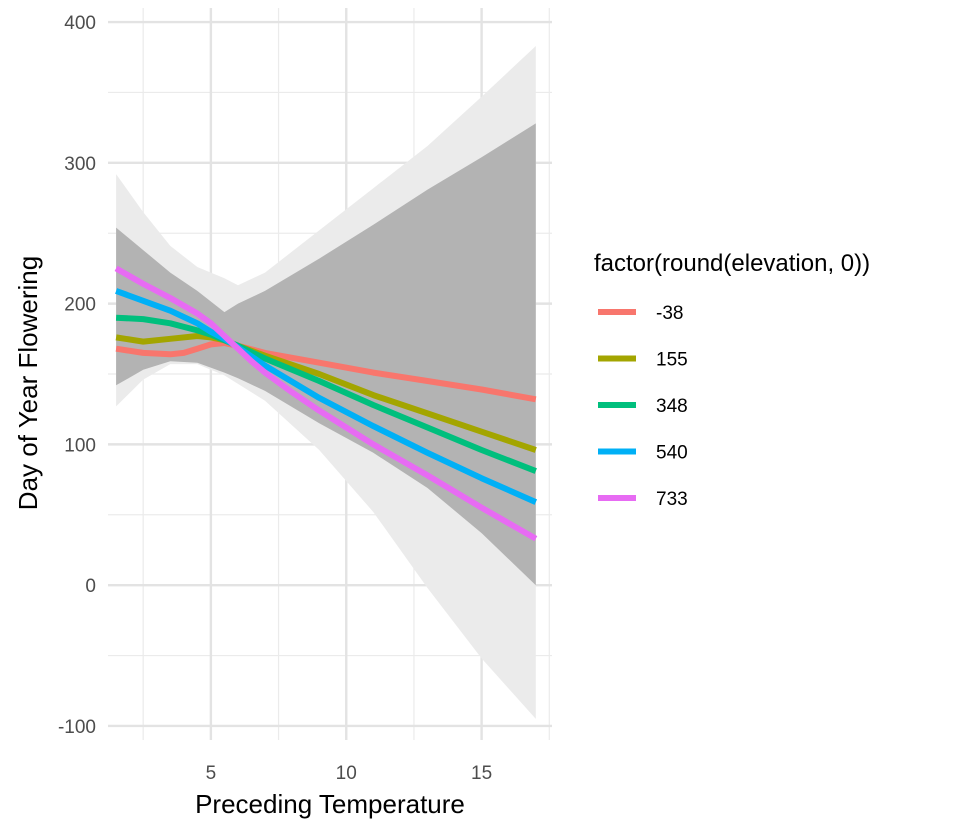 This screenshot has width=962, height=834. I want to click on y-axis-ticks: -100 0 100 200 300 400, so click(77, 375).